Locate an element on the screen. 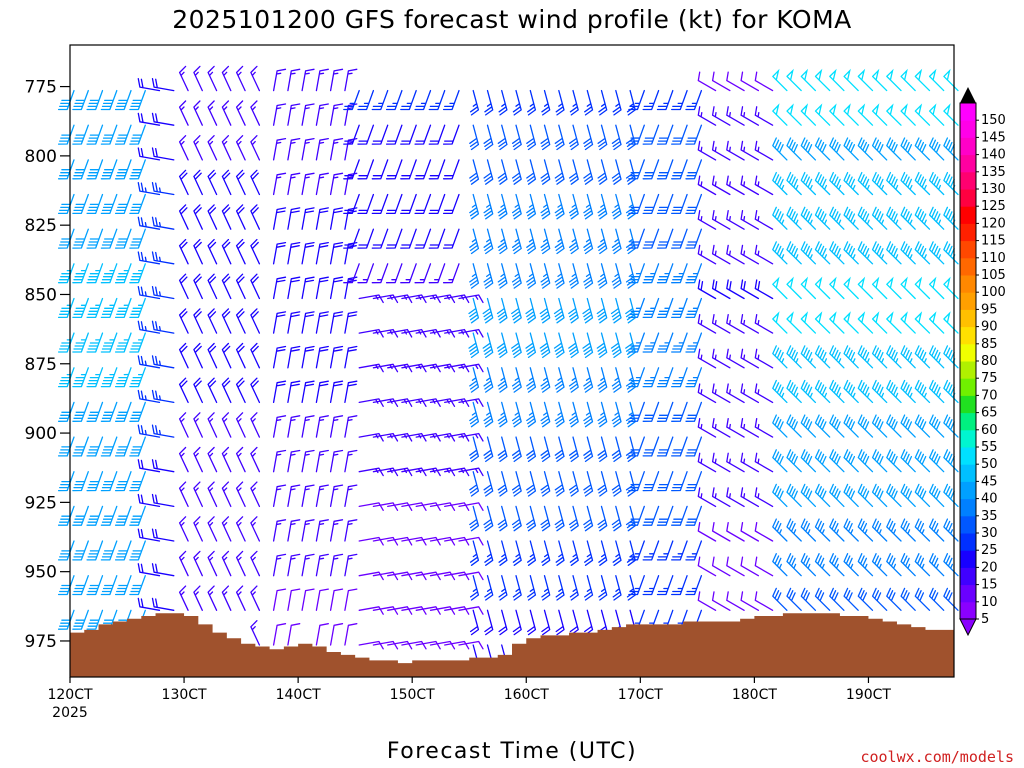 This screenshot has width=1024, height=768. colorbar-swatch is located at coordinates (968, 266).